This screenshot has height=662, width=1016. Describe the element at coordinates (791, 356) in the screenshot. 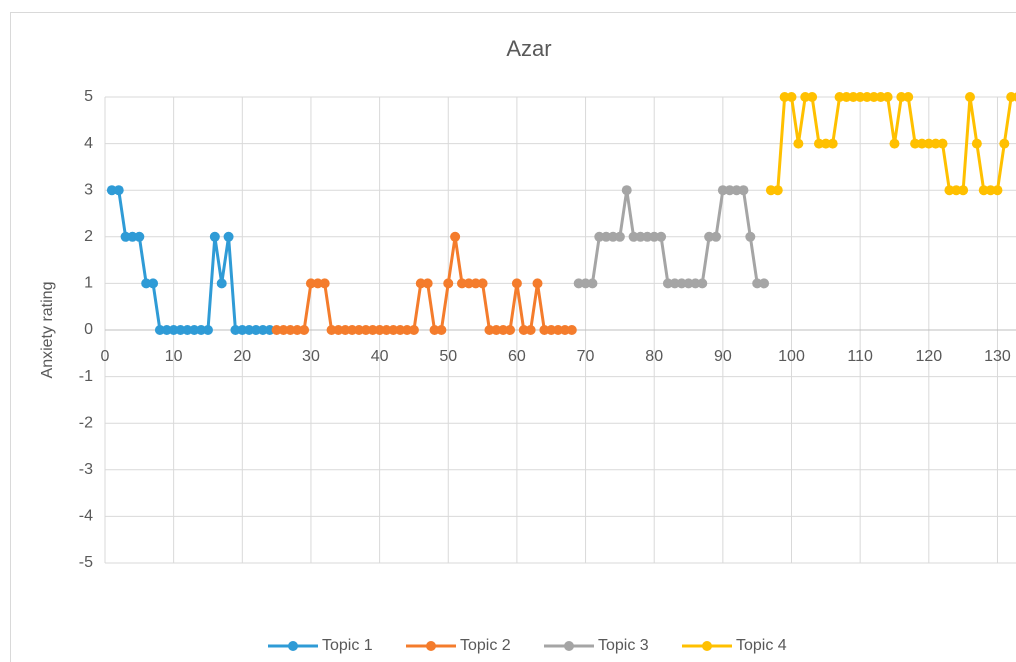

I see `x-tick-label: 100` at that location.